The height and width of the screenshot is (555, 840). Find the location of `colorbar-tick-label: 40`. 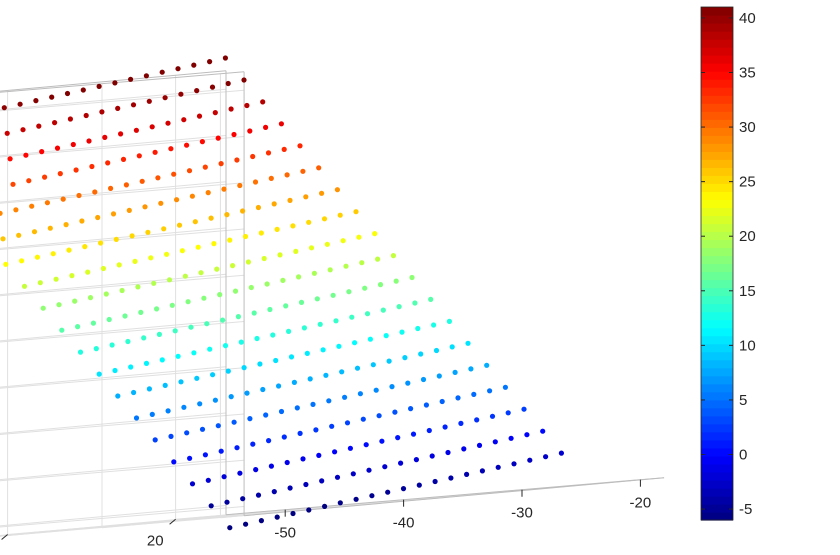

colorbar-tick-label: 40 is located at coordinates (747, 18).